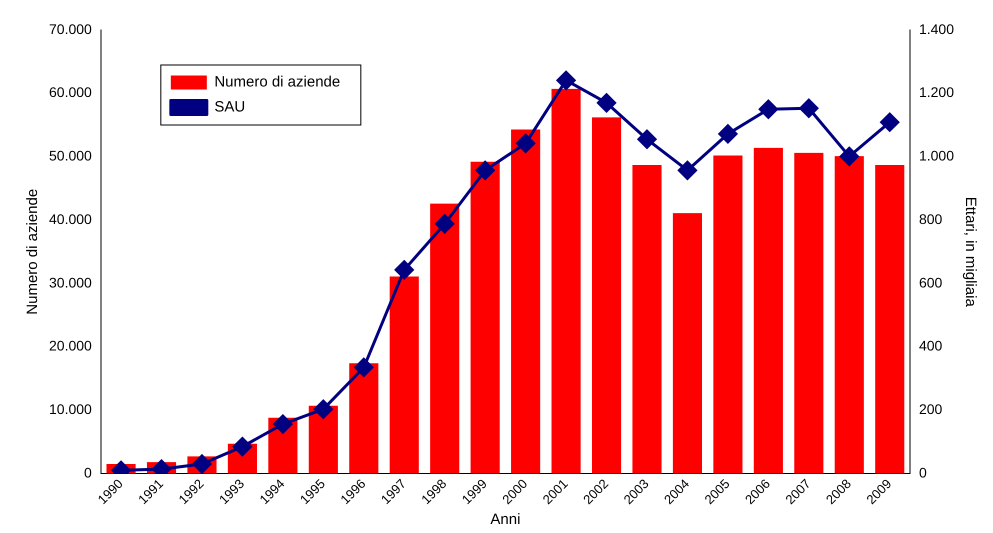 The width and height of the screenshot is (993, 533). Describe the element at coordinates (70, 92) in the screenshot. I see `y-tick-label: 60.000` at that location.